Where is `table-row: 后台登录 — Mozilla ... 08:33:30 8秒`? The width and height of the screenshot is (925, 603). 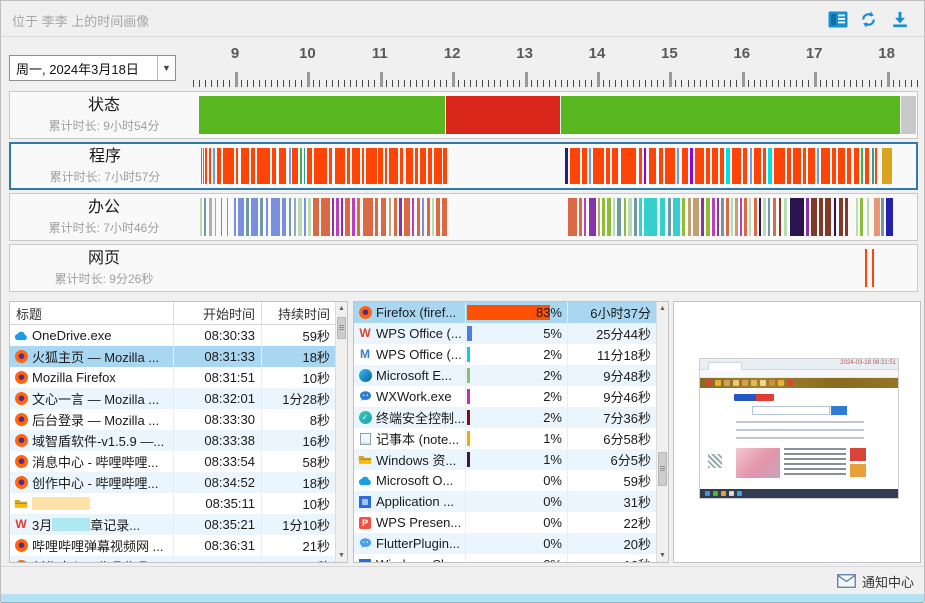 table-row: 后台登录 — Mozilla ... 08:33:30 8秒 is located at coordinates (178, 419).